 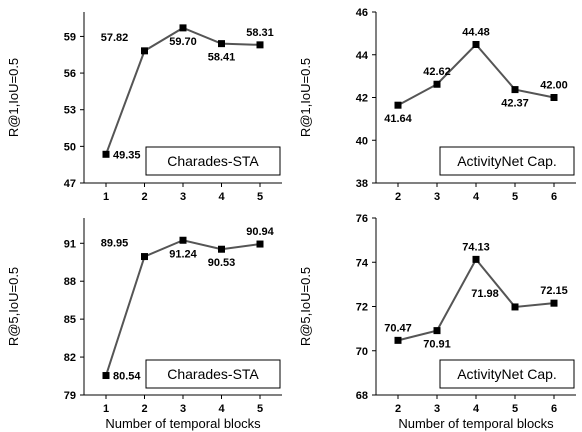 What do you see at coordinates (70, 111) in the screenshot?
I see `y-tick-label: 53` at bounding box center [70, 111].